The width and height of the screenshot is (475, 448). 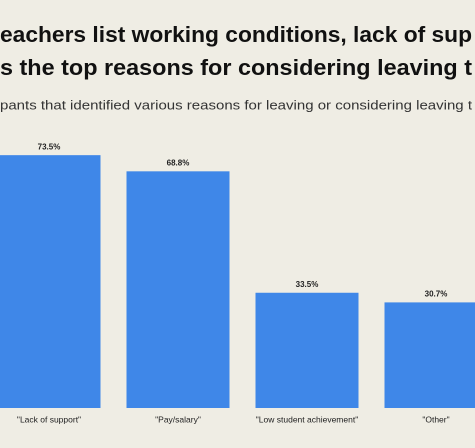 What do you see at coordinates (307, 419) in the screenshot?
I see `x-tick-label: "Low student achievement"` at bounding box center [307, 419].